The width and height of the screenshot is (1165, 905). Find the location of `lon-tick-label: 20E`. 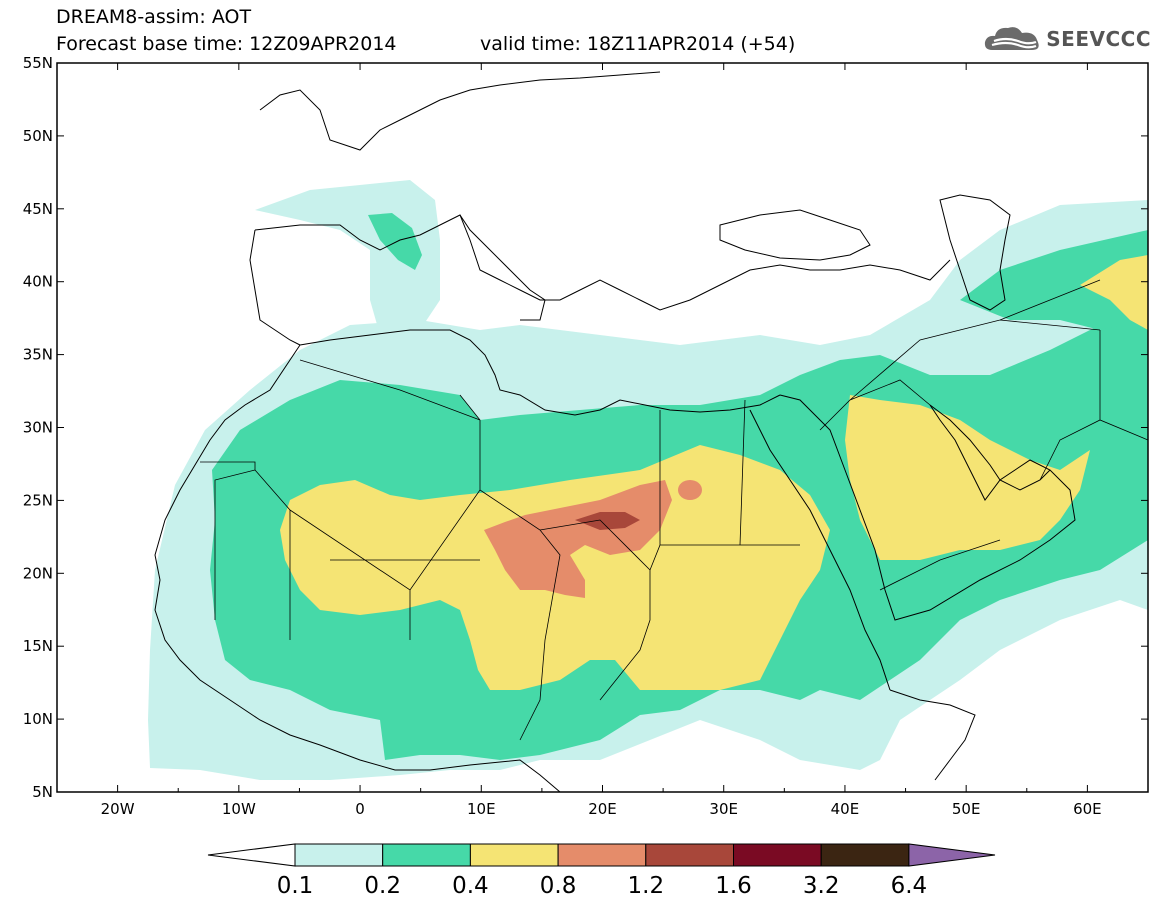

lon-tick-label: 20E is located at coordinates (602, 809).